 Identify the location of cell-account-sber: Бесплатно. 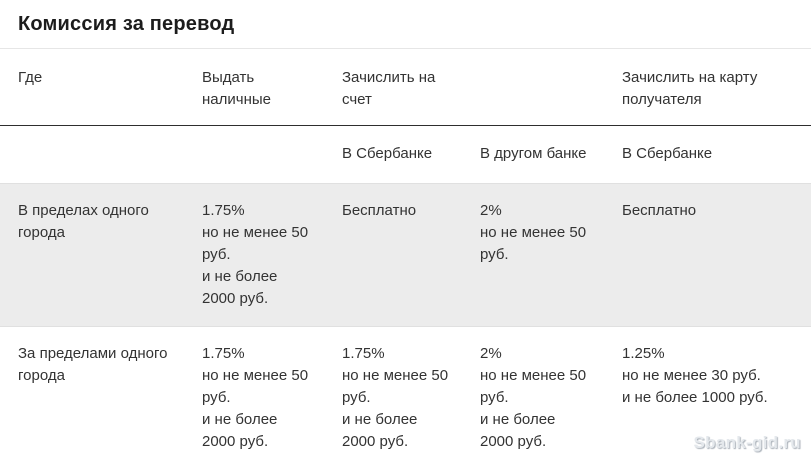
(393, 255).